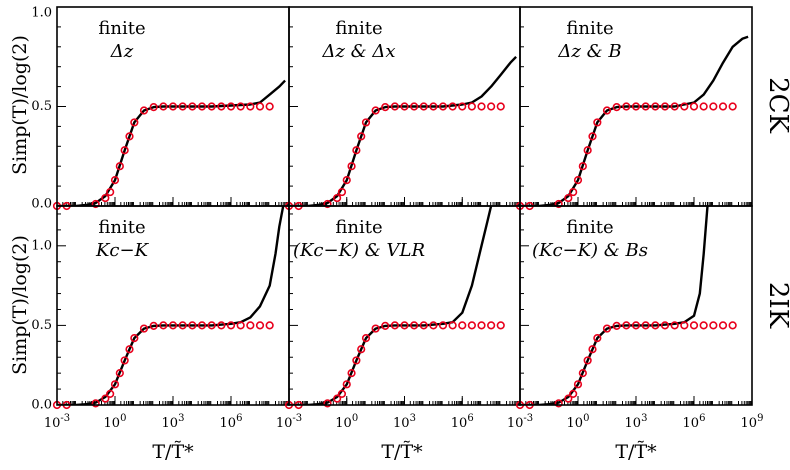 The width and height of the screenshot is (790, 470). I want to click on panel-annotation-line-2: Δz & Δx, so click(358, 51).